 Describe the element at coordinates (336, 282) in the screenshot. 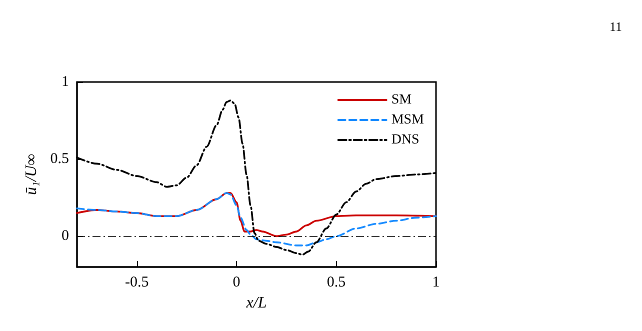

I see `x-tick-label: 0.5` at that location.